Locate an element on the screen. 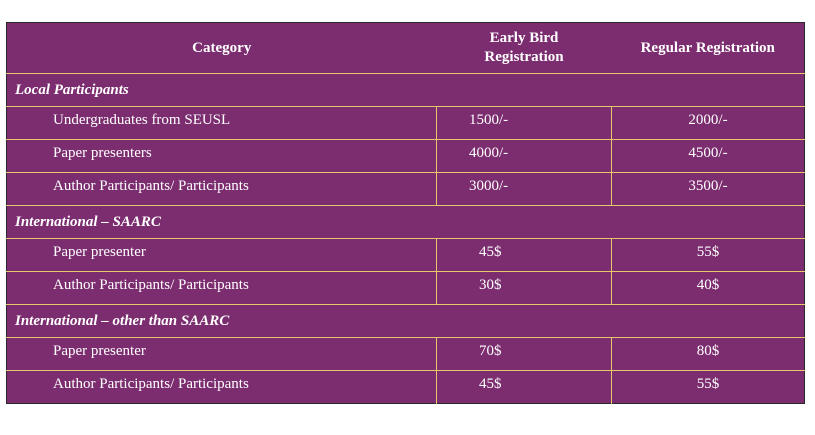 Image resolution: width=815 pixels, height=435 pixels. row-early-fee: 30$ is located at coordinates (490, 284).